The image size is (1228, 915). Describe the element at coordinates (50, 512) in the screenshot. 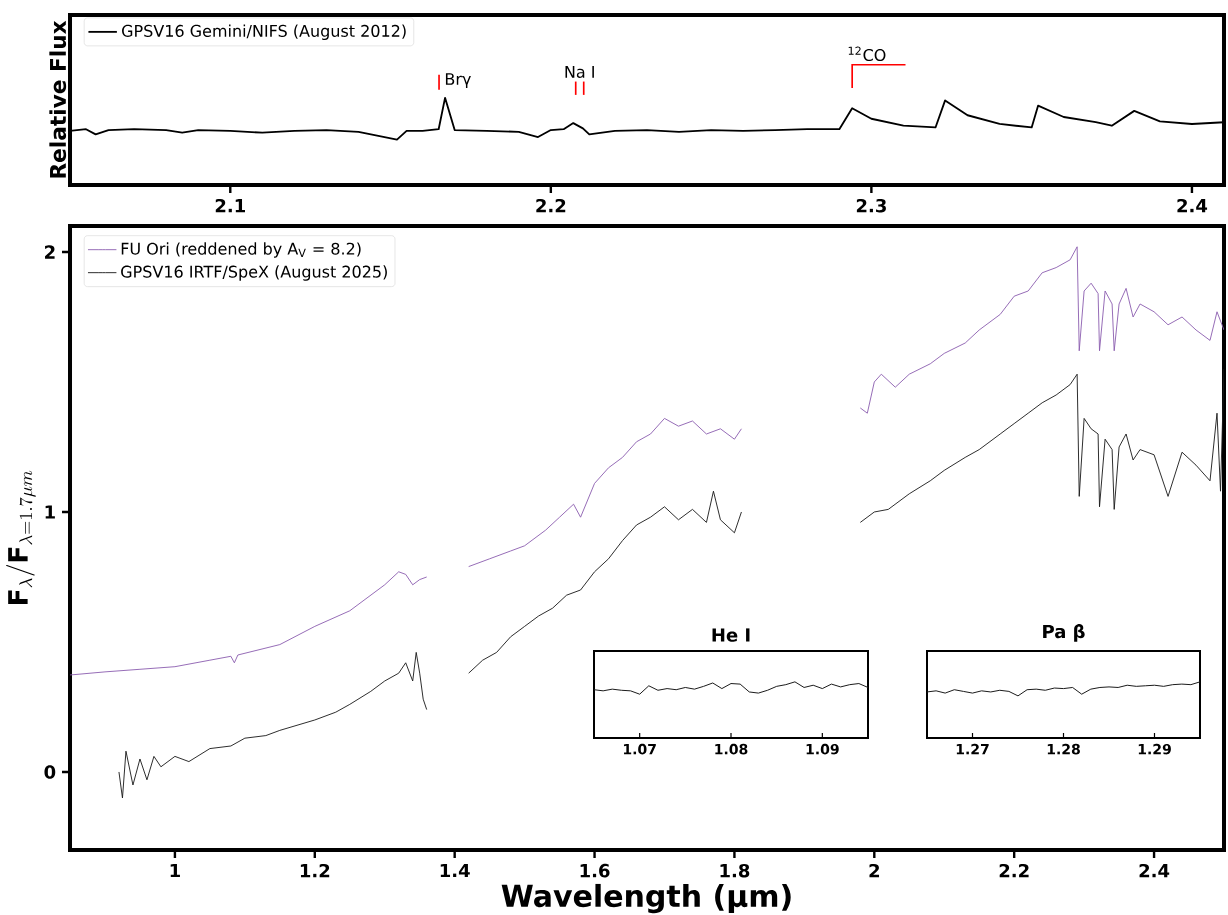

I see `y-tick-label: 1` at that location.